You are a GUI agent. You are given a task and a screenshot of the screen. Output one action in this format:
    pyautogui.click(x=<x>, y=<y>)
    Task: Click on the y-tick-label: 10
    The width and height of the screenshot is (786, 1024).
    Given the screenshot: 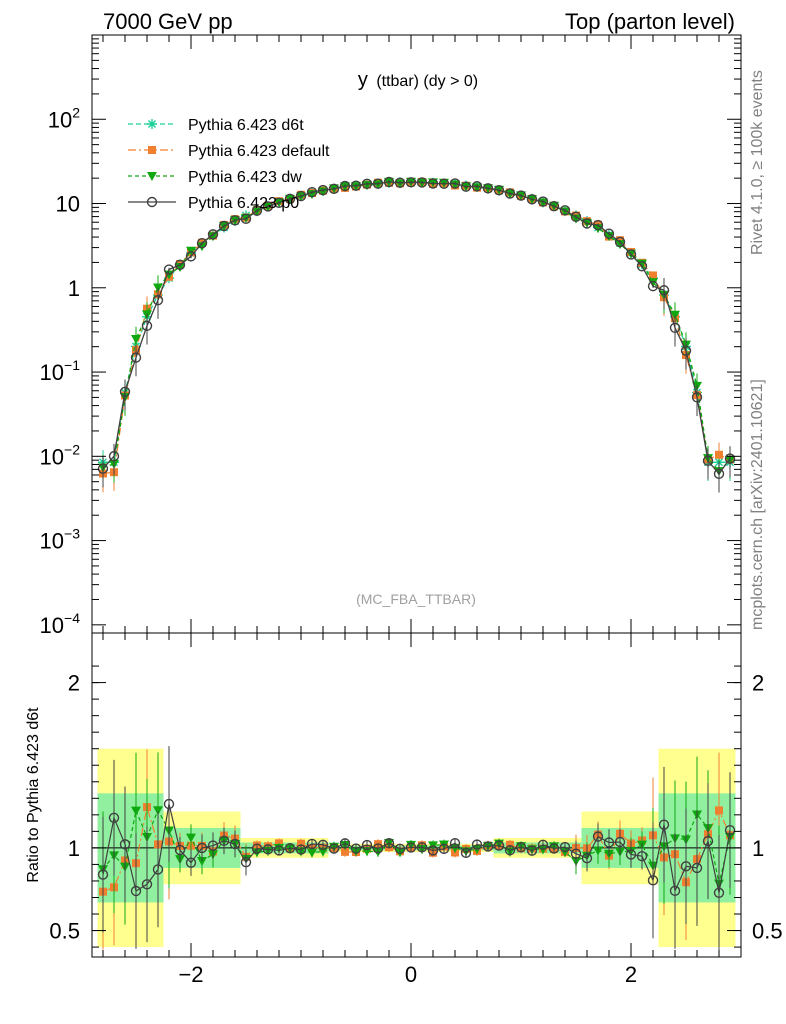 What is the action you would take?
    pyautogui.click(x=68, y=204)
    